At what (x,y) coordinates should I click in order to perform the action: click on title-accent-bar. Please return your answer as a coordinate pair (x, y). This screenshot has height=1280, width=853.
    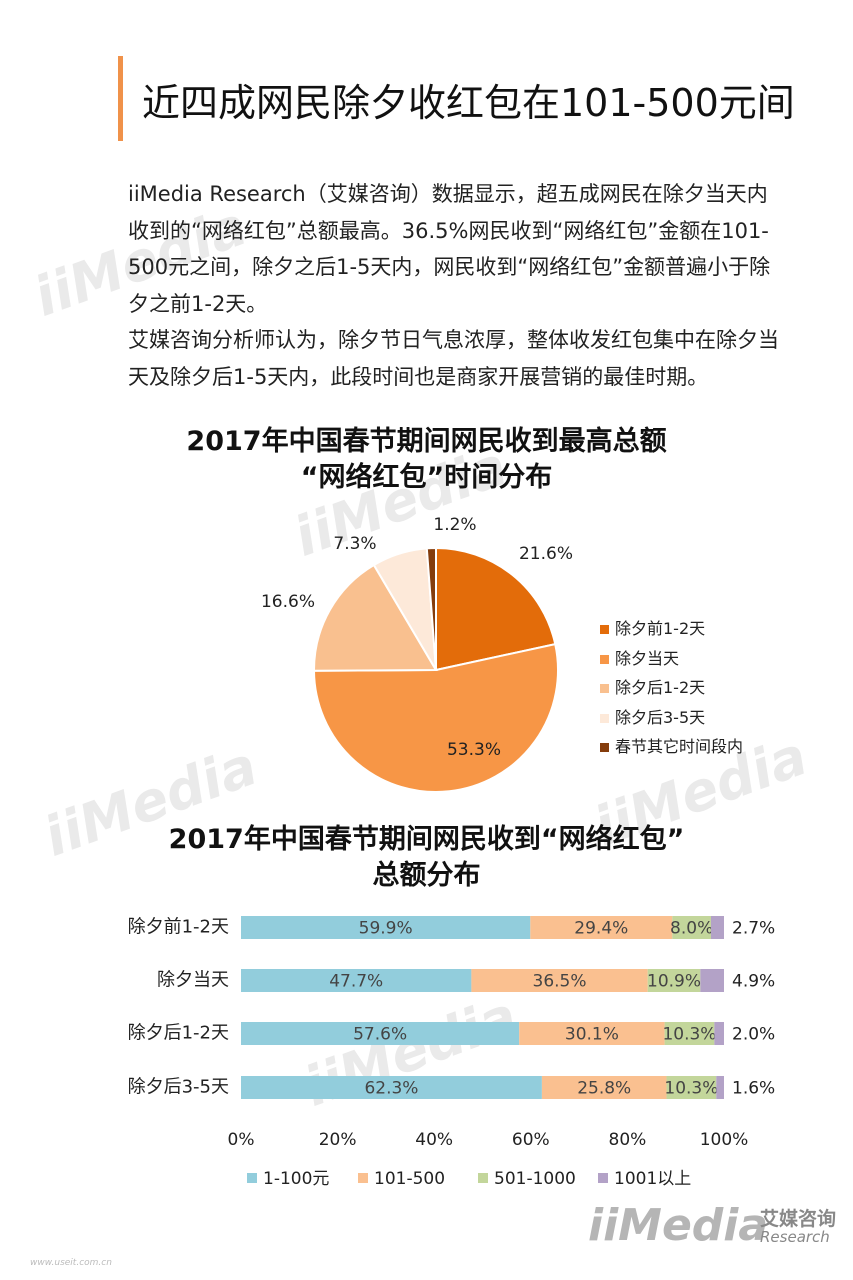
    Looking at the image, I should click on (120, 98).